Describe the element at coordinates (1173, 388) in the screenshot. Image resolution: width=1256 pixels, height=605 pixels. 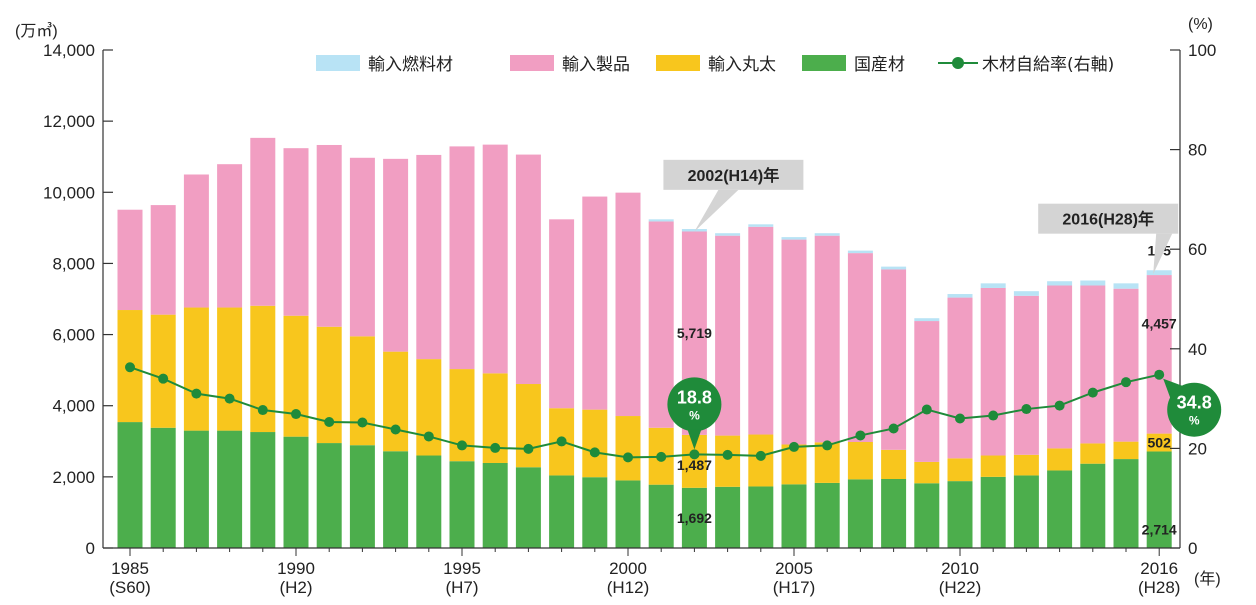
I see `rate-badge-pointer` at that location.